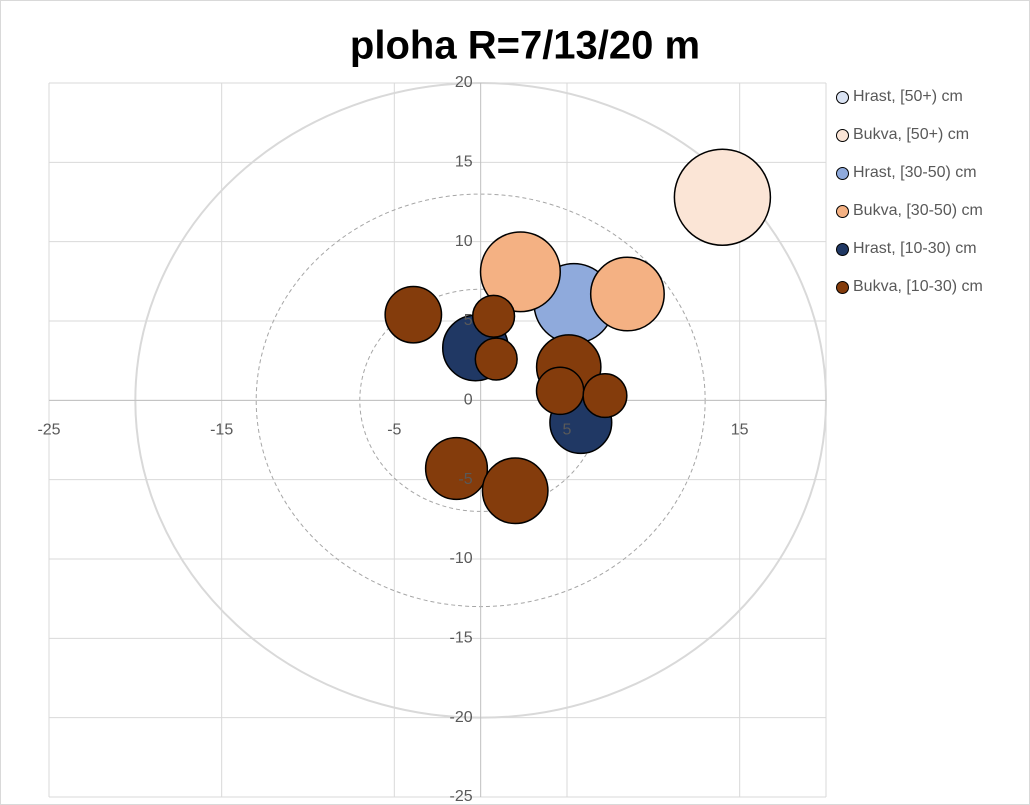 The image size is (1030, 805). Describe the element at coordinates (931, 107) in the screenshot. I see `legend-item: Hrast, [50+) cm` at that location.